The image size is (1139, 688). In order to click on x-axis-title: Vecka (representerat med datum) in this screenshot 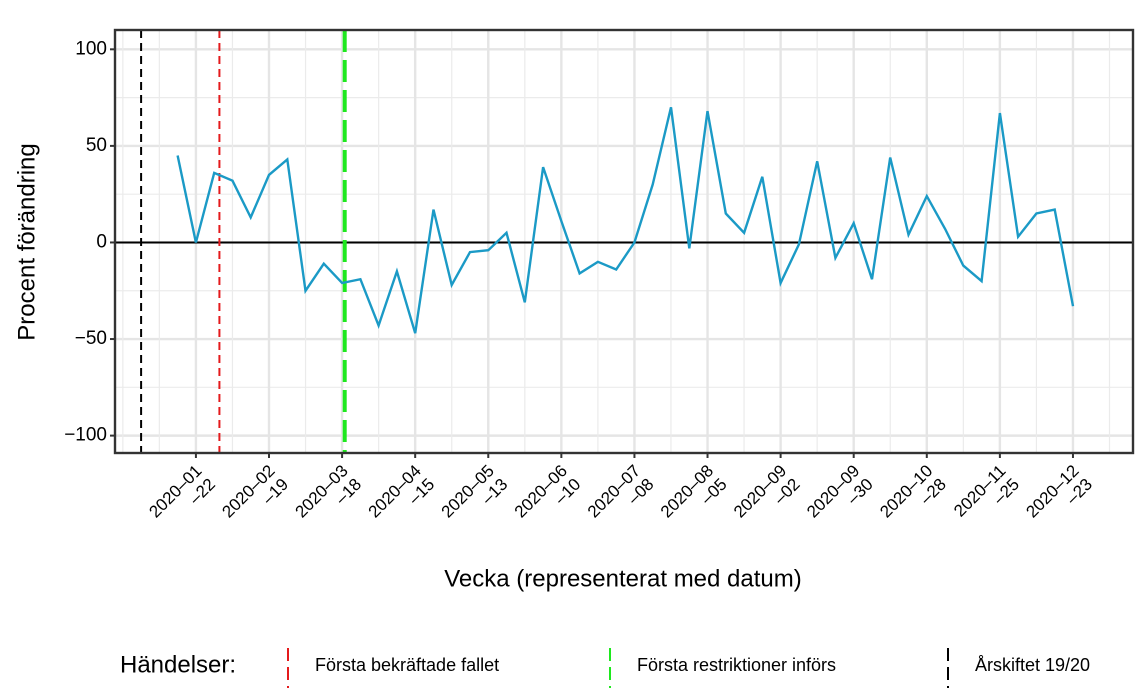, I will do `click(623, 578)`.